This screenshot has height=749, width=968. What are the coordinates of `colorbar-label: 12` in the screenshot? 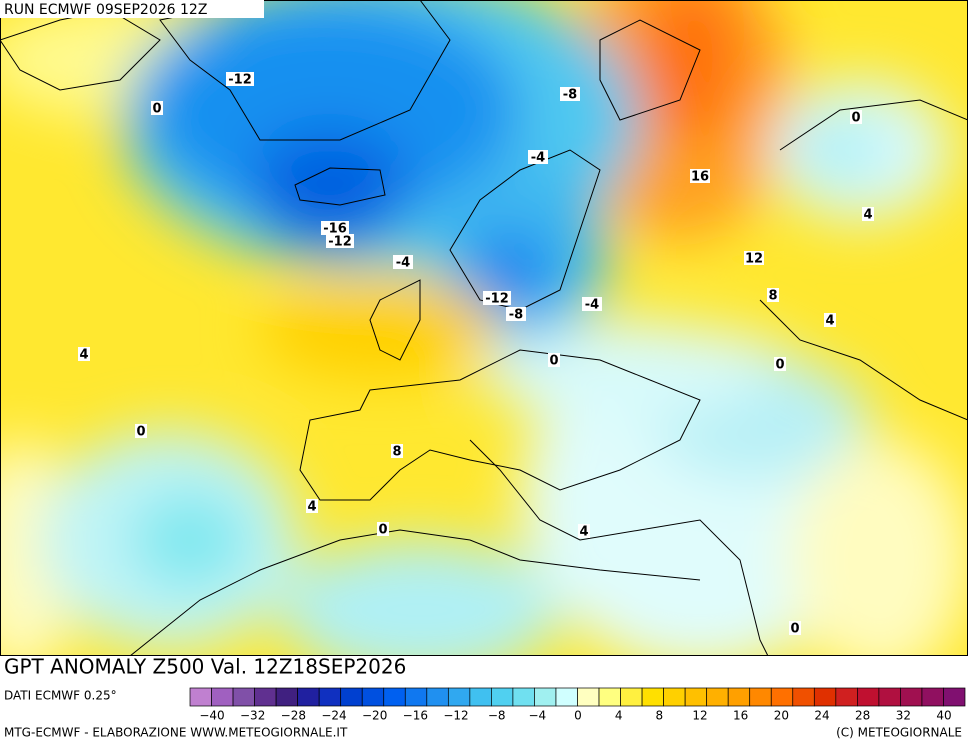 It's located at (699, 716).